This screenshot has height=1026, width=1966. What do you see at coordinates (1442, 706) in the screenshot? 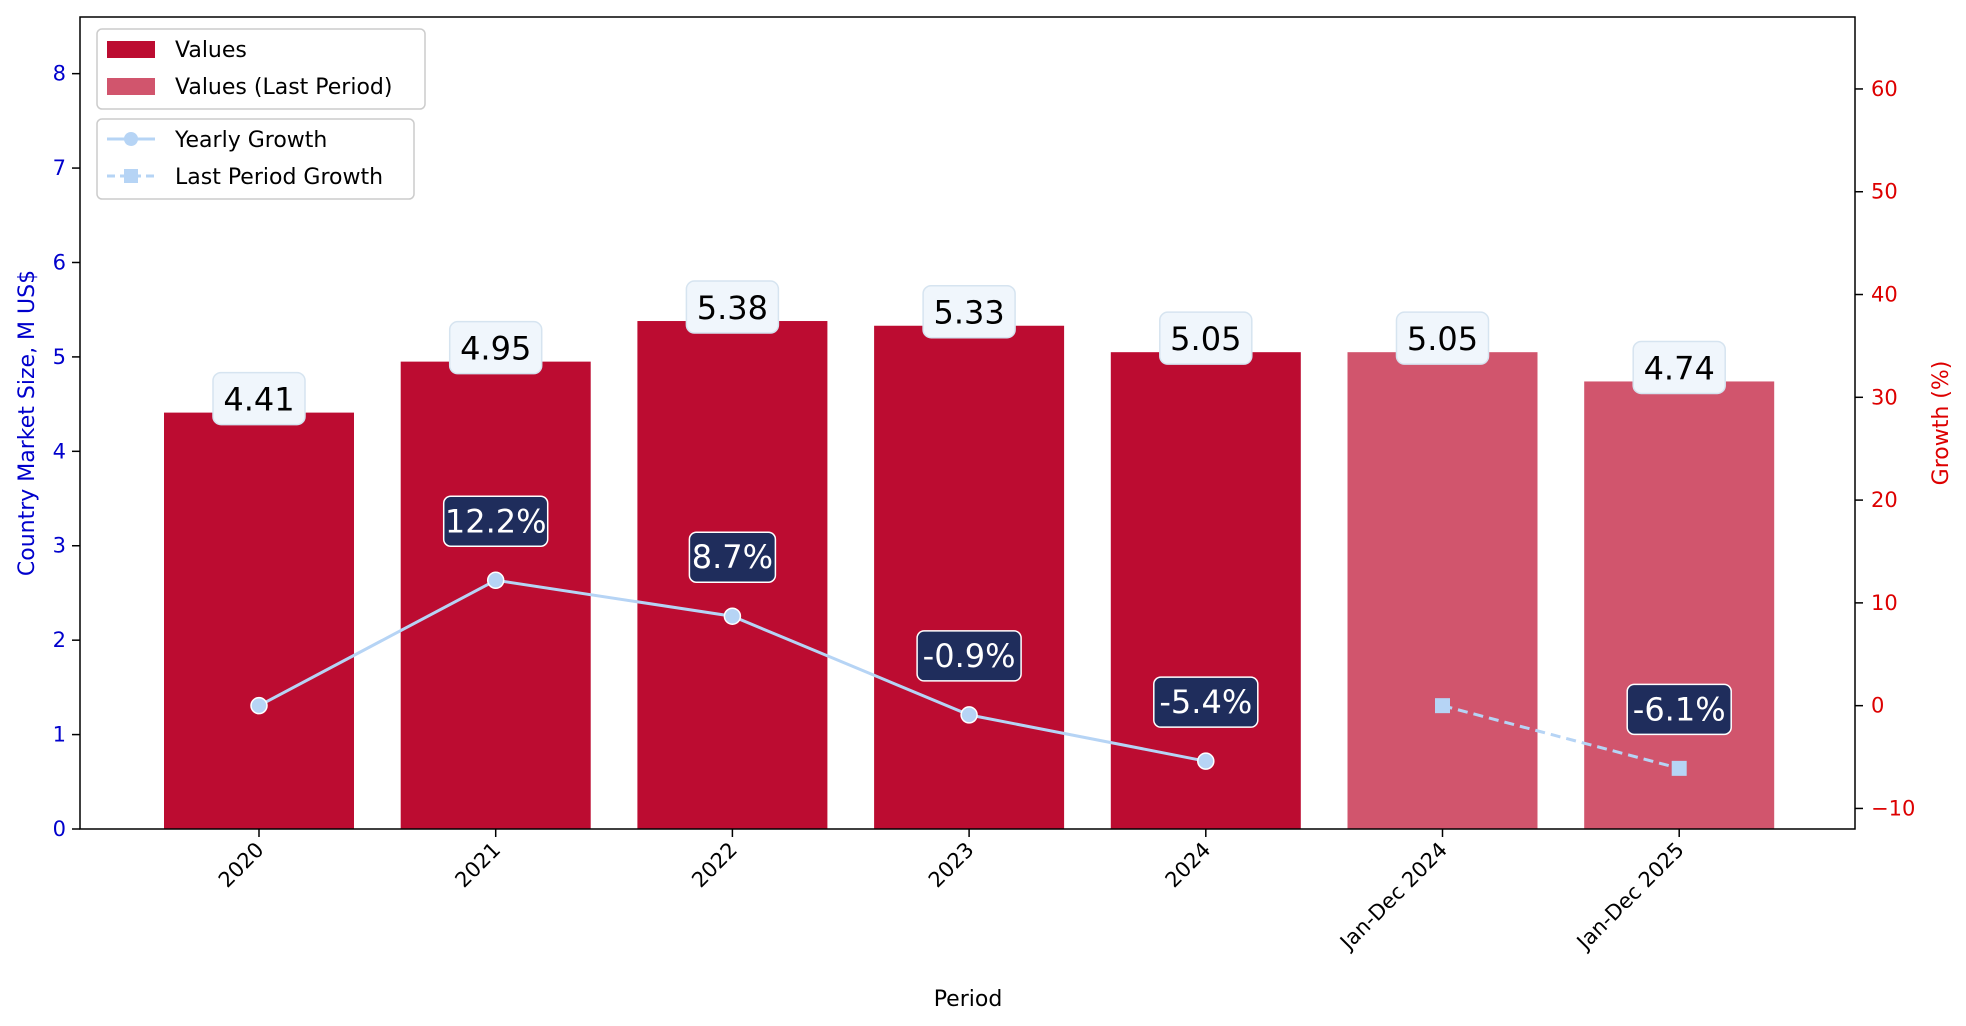
I see `last-period-growth-marker-jan-dec-2024` at bounding box center [1442, 706].